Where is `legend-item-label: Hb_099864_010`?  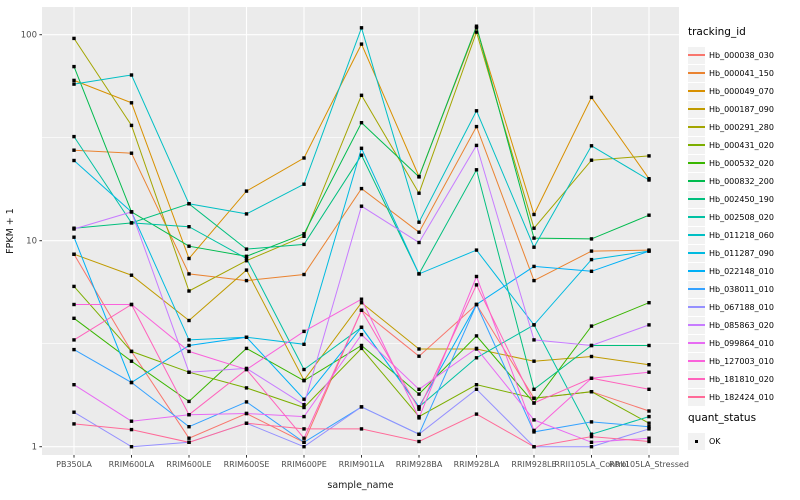
legend-item-label: Hb_099864_010 is located at coordinates (741, 343).